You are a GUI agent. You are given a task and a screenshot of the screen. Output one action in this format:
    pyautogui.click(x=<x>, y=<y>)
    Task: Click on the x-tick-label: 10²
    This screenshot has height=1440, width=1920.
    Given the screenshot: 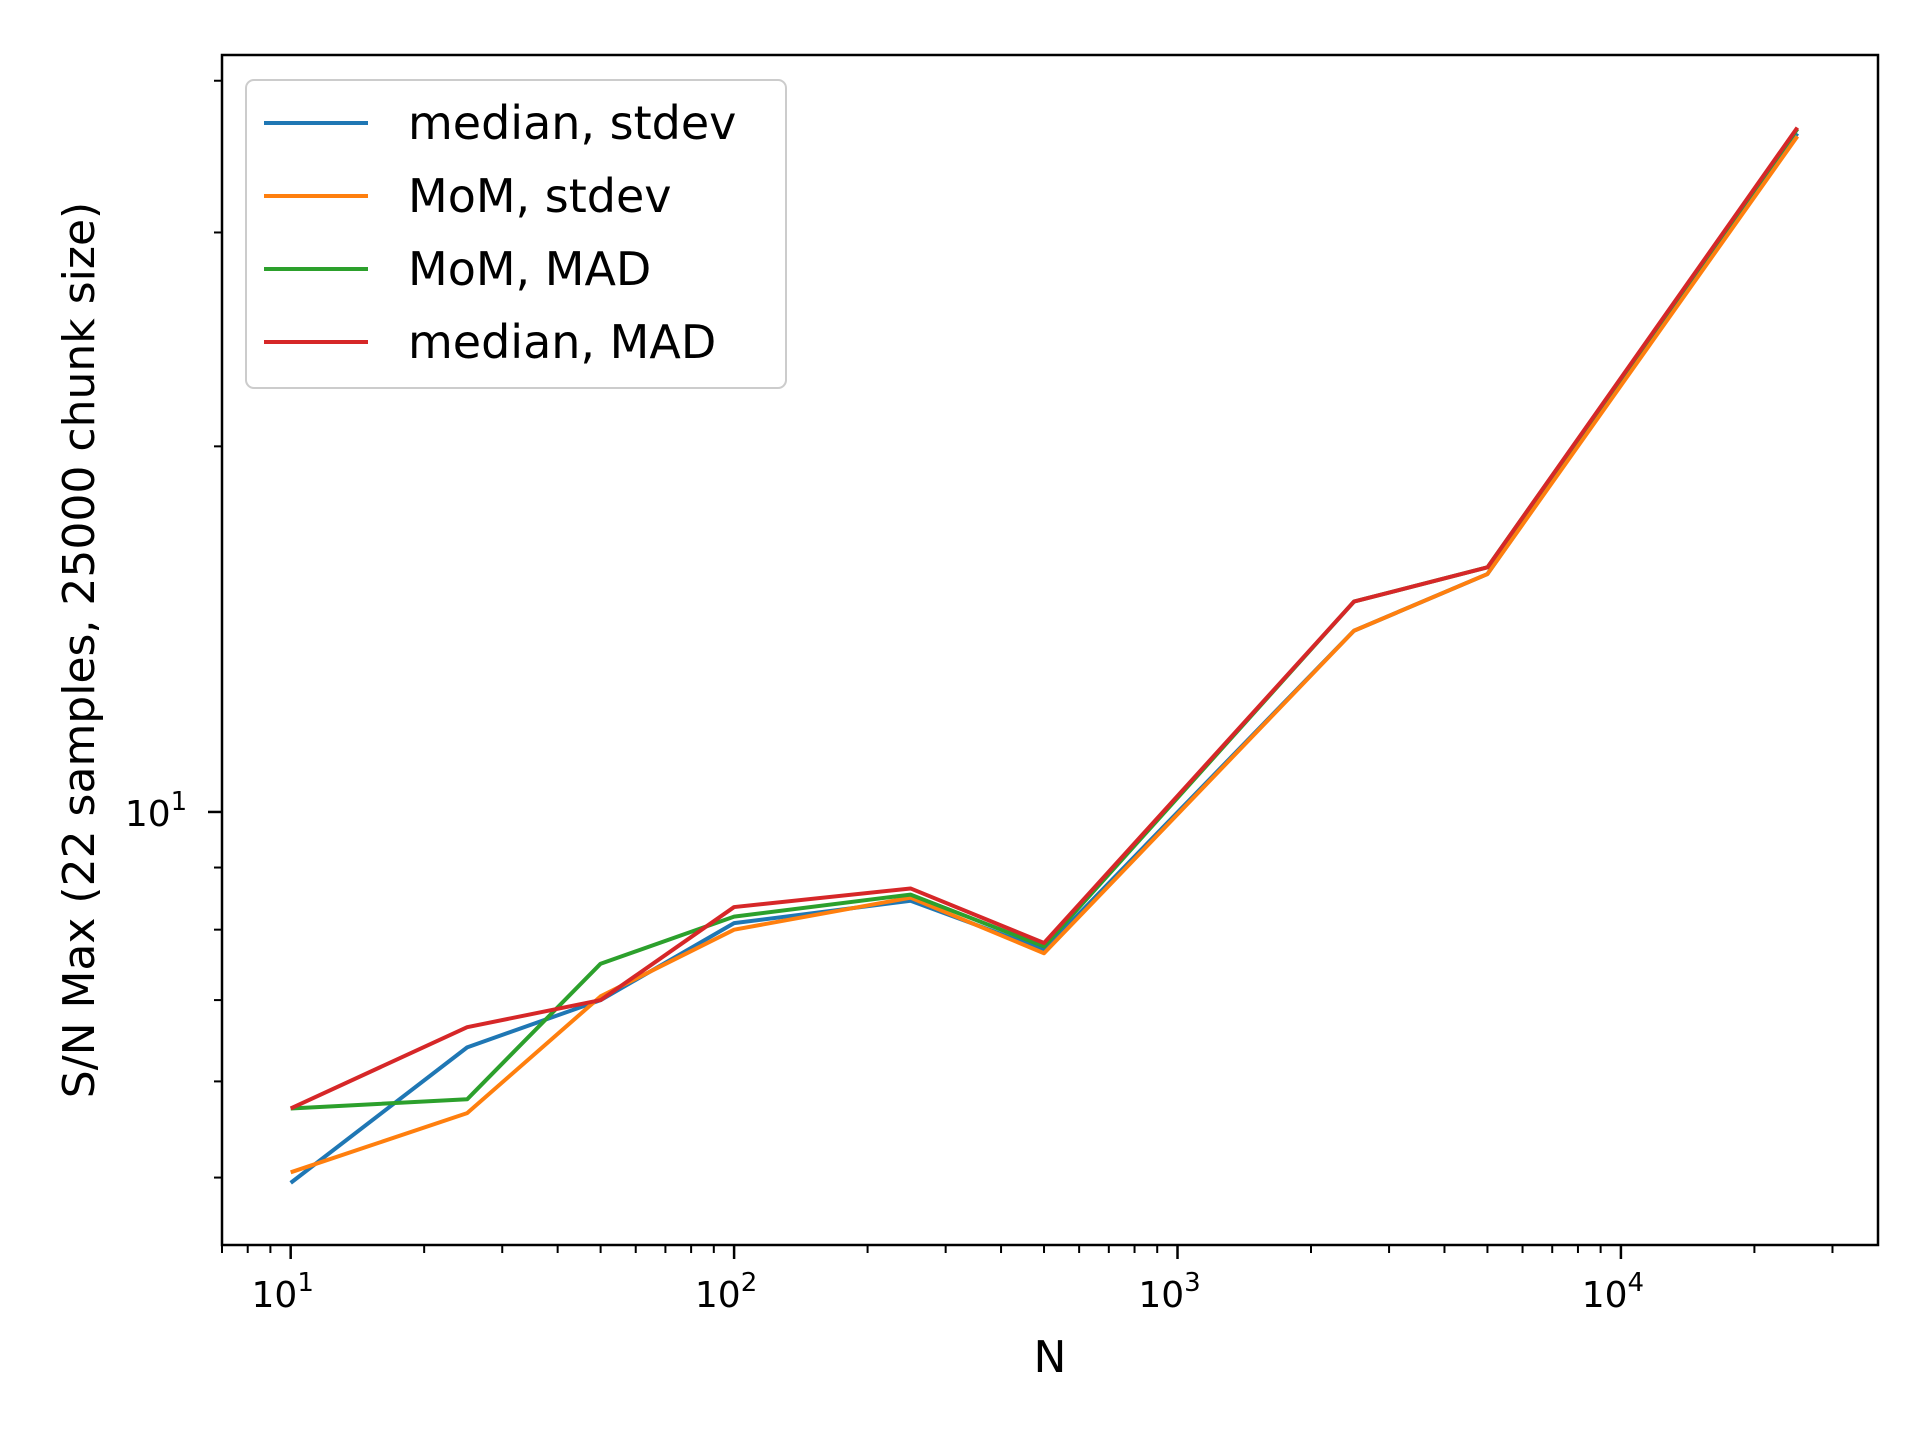 What is the action you would take?
    pyautogui.click(x=726, y=1292)
    